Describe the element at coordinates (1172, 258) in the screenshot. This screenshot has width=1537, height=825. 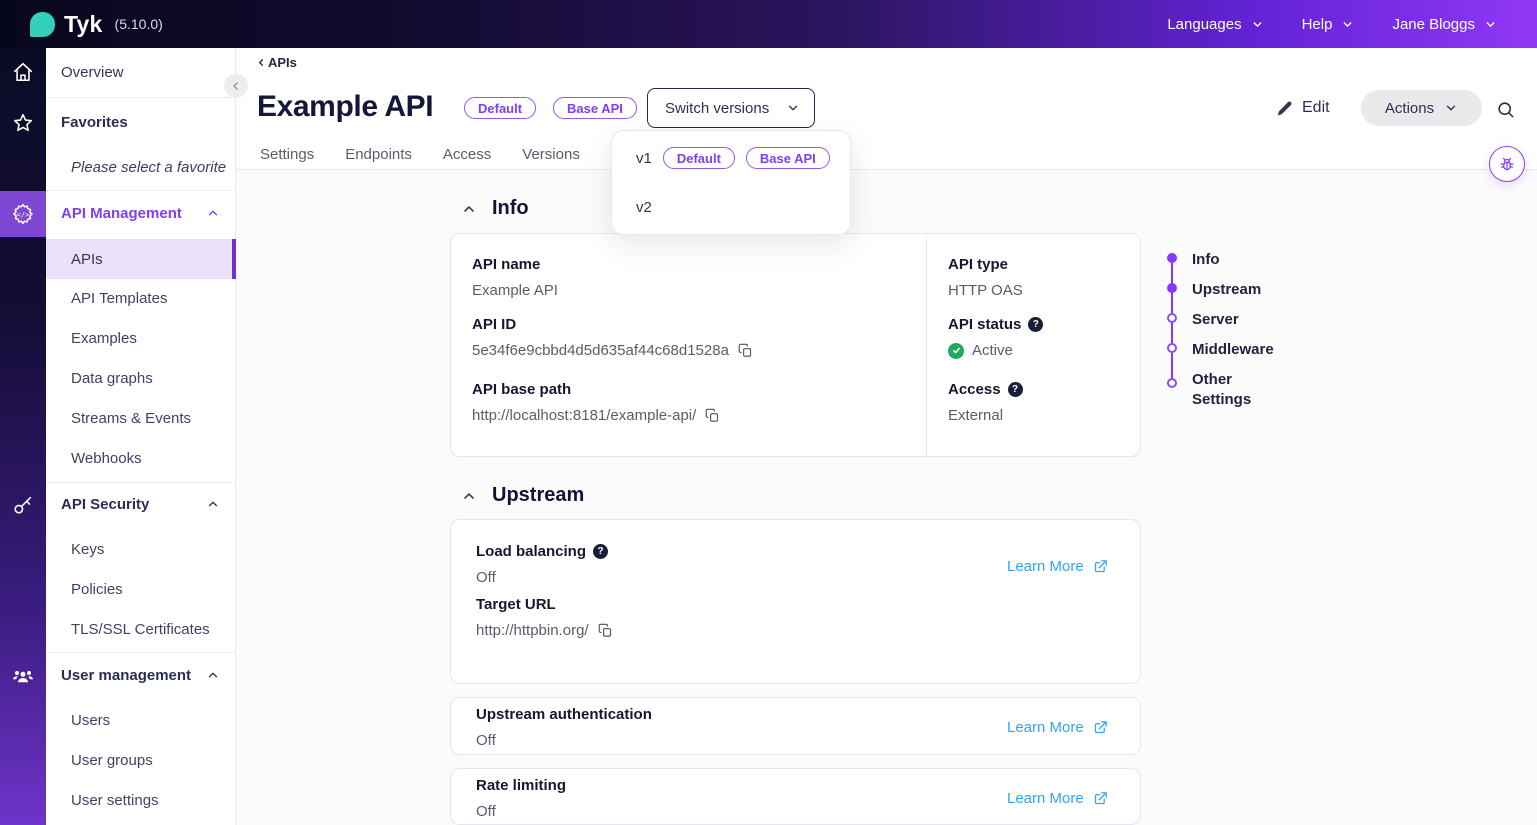
I see `nav-dot-info` at that location.